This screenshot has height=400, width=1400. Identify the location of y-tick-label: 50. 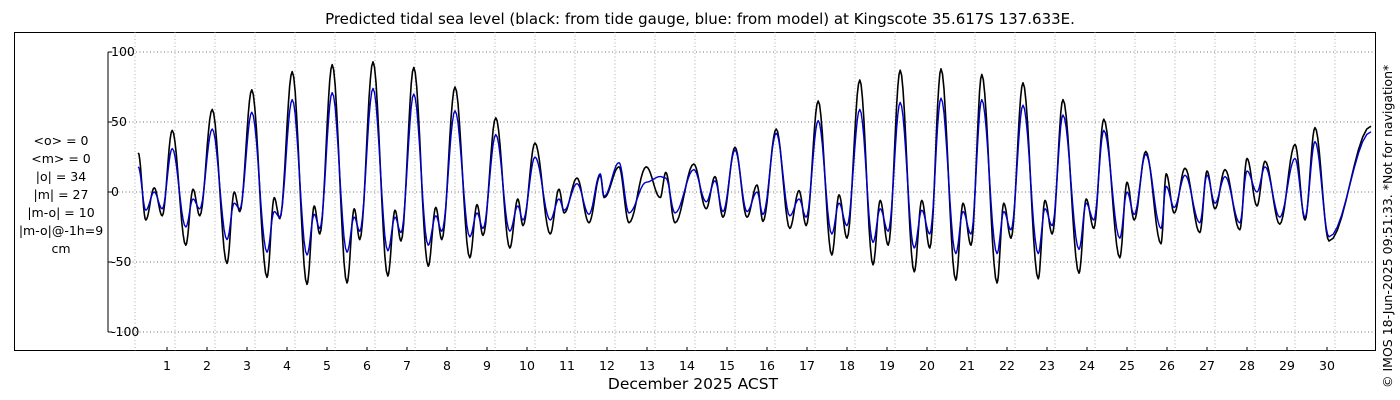
(119, 121).